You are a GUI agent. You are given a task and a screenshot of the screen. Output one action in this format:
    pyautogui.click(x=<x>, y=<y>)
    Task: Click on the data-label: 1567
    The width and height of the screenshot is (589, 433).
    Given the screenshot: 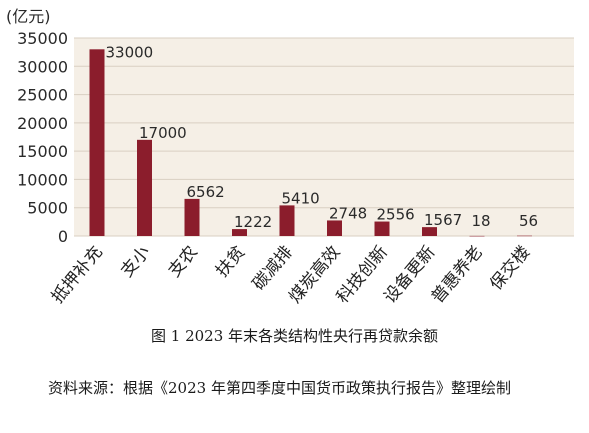 What is the action you would take?
    pyautogui.click(x=443, y=220)
    